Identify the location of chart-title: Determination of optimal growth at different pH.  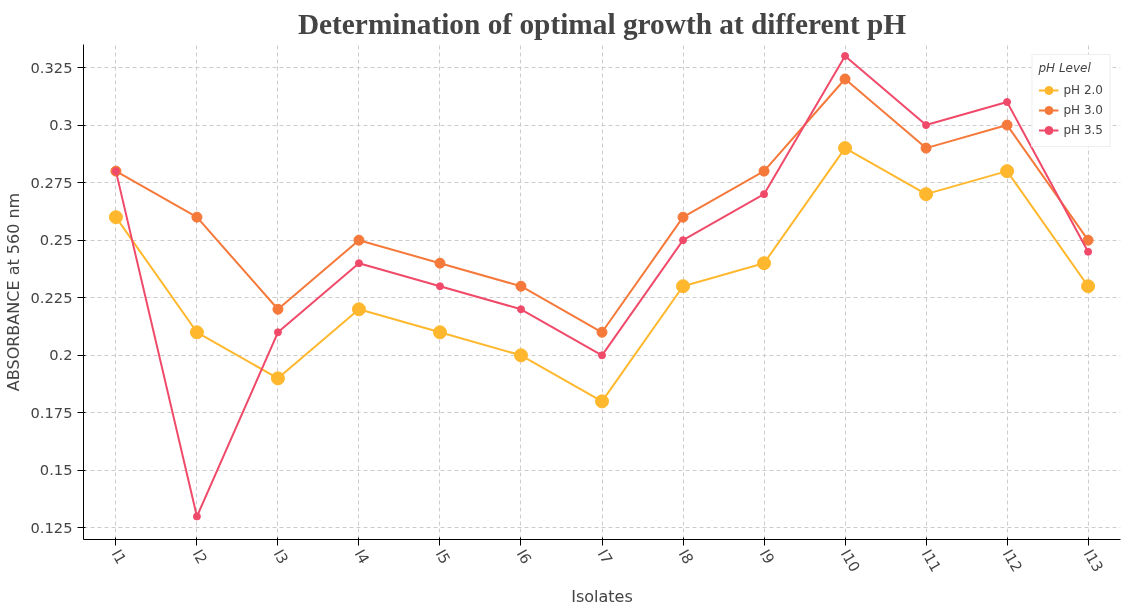
(602, 23).